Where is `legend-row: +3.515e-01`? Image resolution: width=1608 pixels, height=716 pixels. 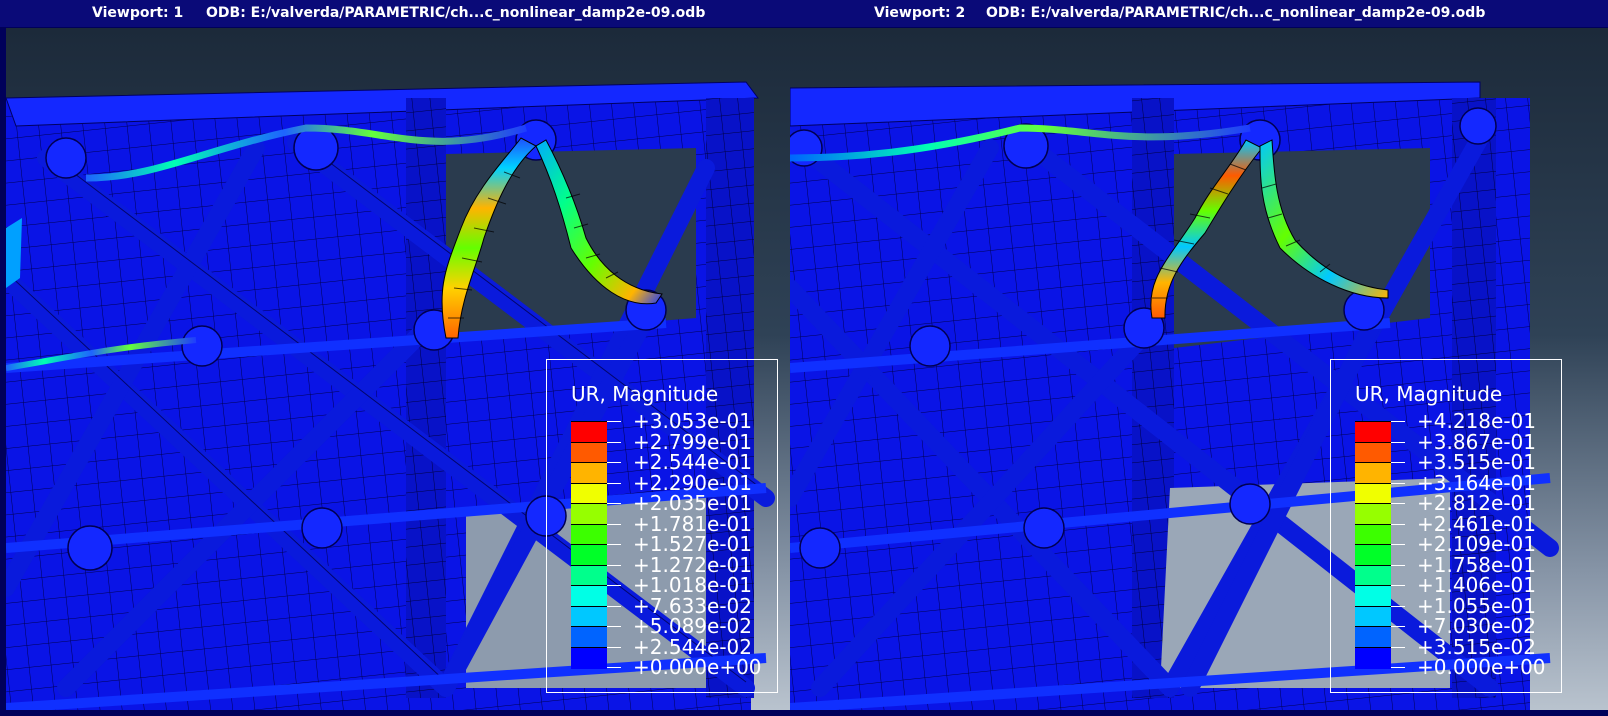 legend-row: +3.515e-01 is located at coordinates (1447, 467).